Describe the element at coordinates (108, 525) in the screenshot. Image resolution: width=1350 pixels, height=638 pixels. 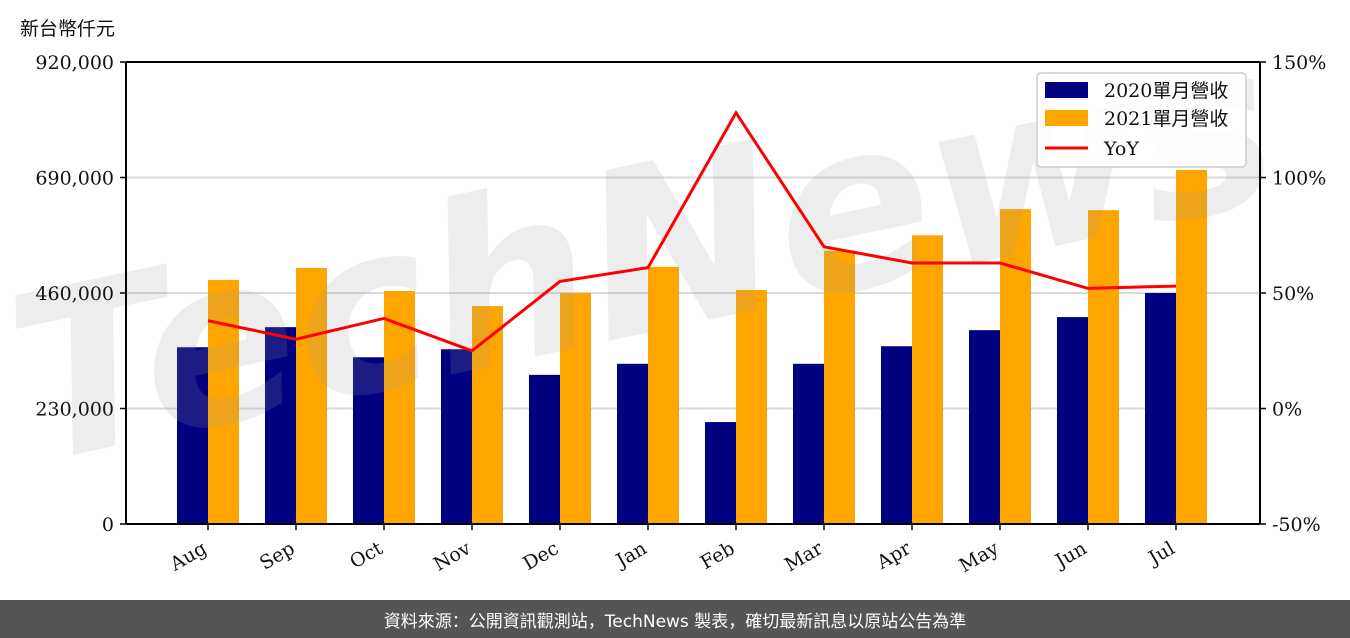
I see `y-tick-label: 0` at that location.